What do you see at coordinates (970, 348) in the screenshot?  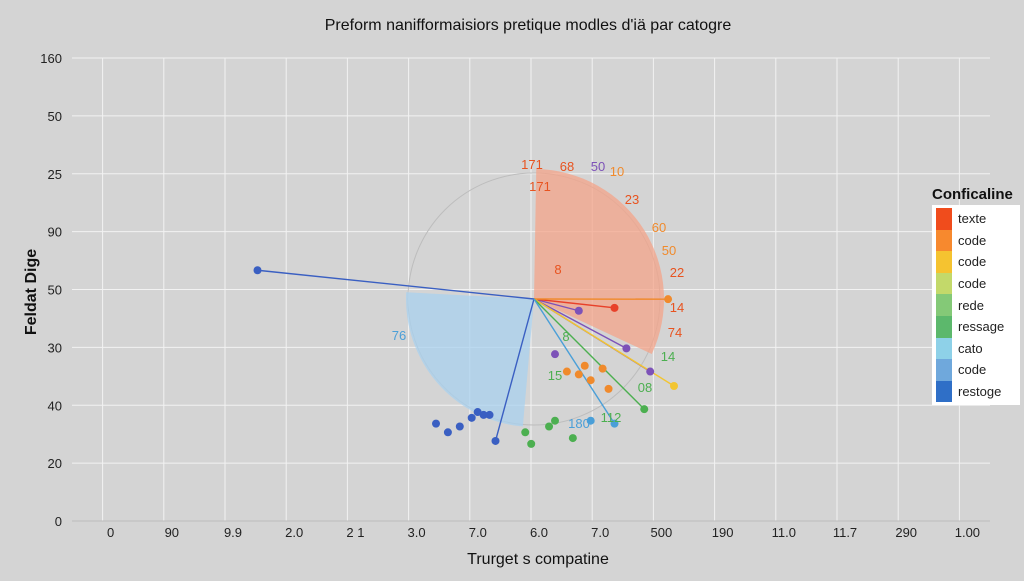 I see `legend-label: cato` at bounding box center [970, 348].